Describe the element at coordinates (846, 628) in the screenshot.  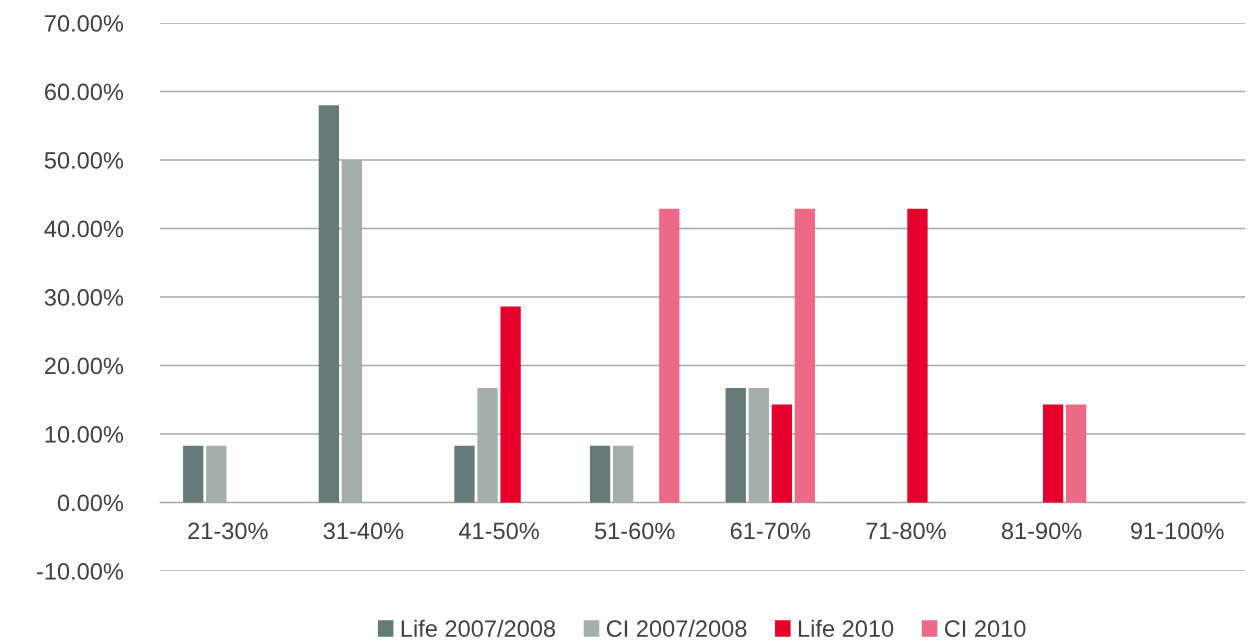
I see `legend-label: Life 2010` at that location.